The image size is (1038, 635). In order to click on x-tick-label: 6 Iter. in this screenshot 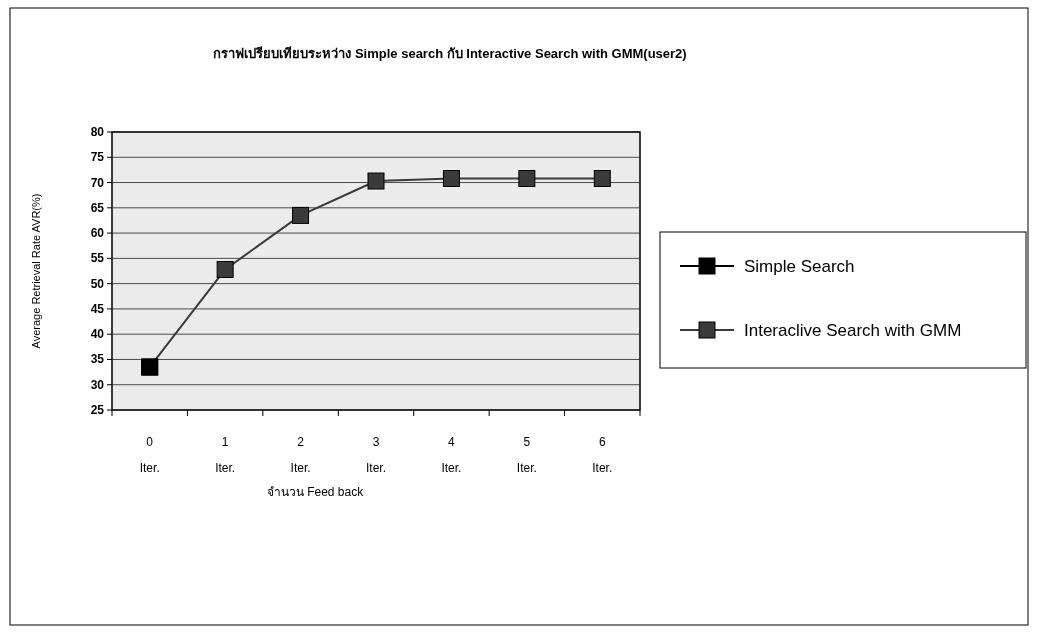, I will do `click(602, 455)`.